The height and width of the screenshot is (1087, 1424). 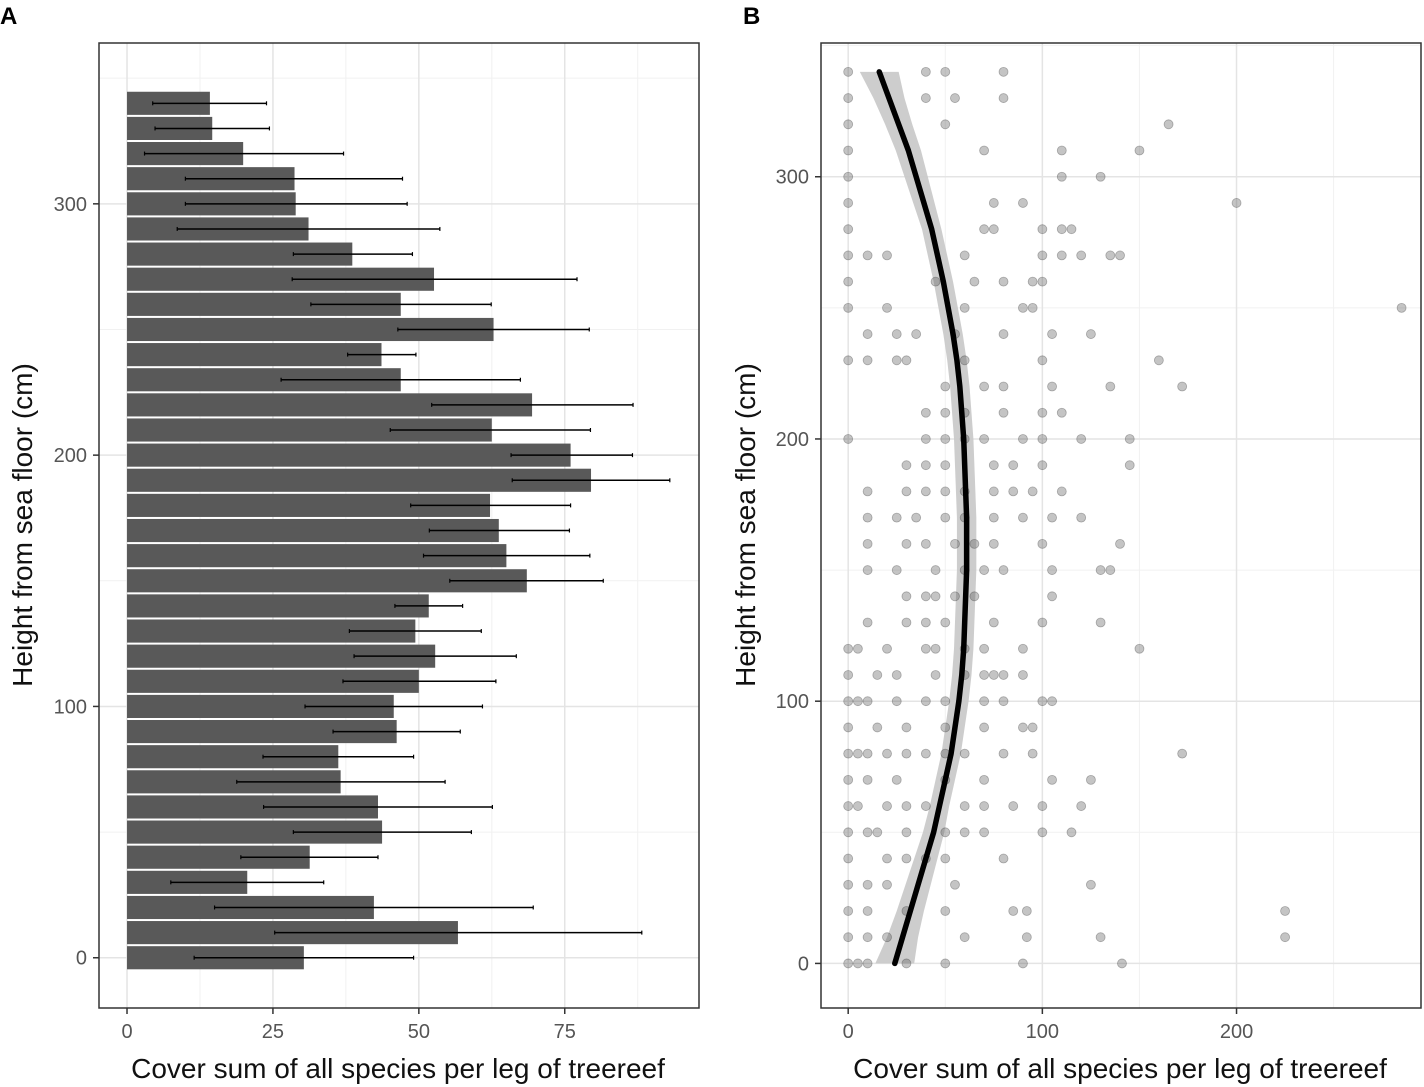 I want to click on panel-a-y-axis-title: Height from sea floor (cm), so click(x=22, y=525).